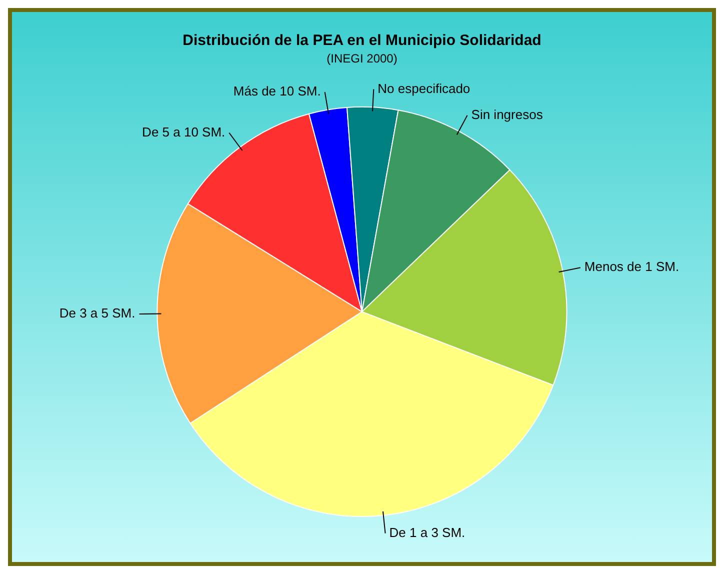 This screenshot has width=725, height=573. I want to click on slice-label: Más de 10 SM., so click(277, 91).